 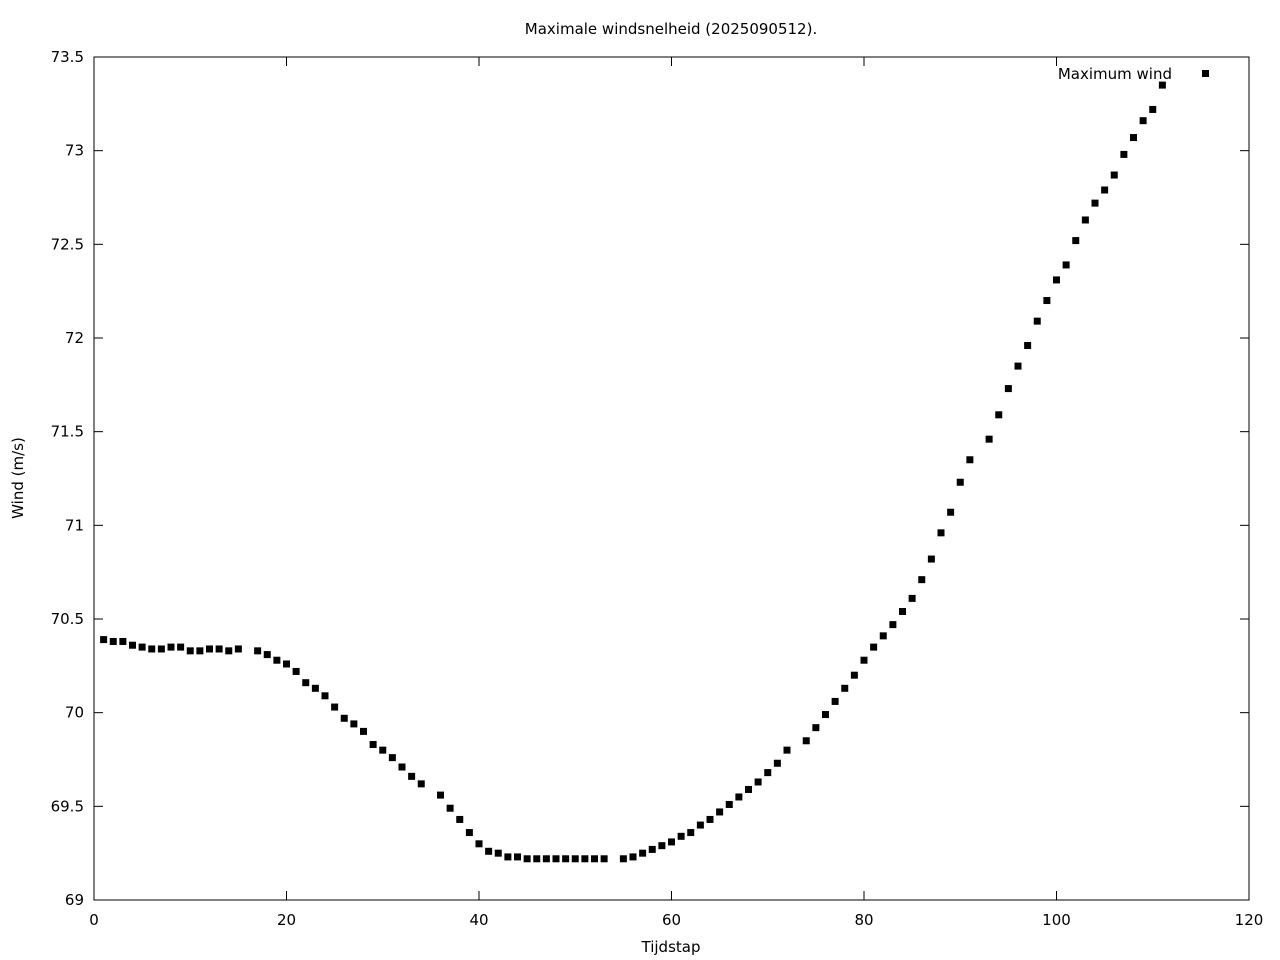 I want to click on x-tick-label: 20, so click(x=286, y=920).